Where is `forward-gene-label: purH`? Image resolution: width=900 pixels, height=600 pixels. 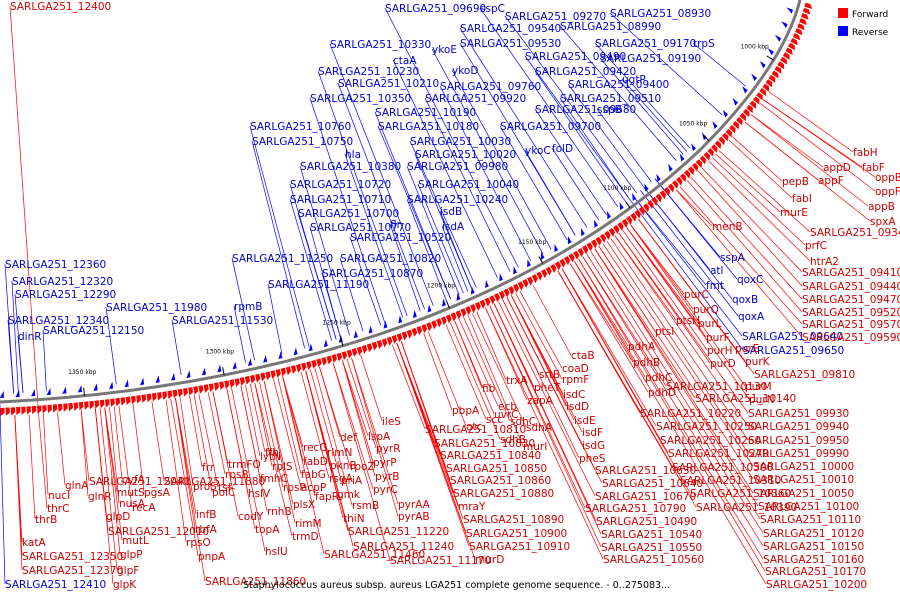 forward-gene-label: purH is located at coordinates (720, 351).